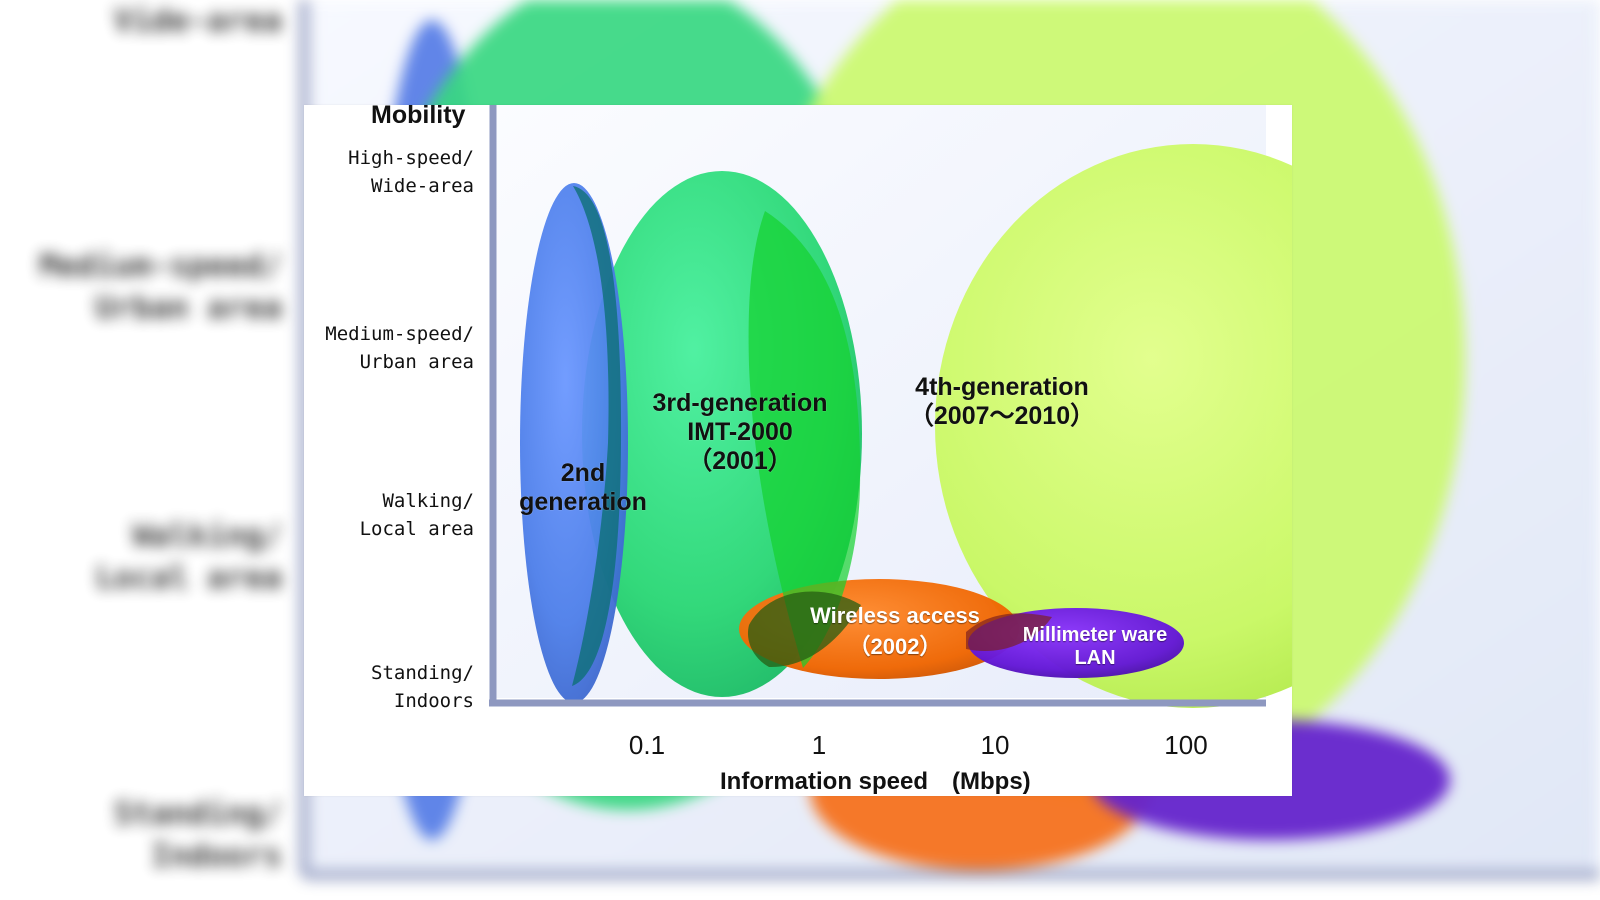 The height and width of the screenshot is (900, 1600). What do you see at coordinates (804, 629) in the screenshot?
I see `wireless-third-overlap` at bounding box center [804, 629].